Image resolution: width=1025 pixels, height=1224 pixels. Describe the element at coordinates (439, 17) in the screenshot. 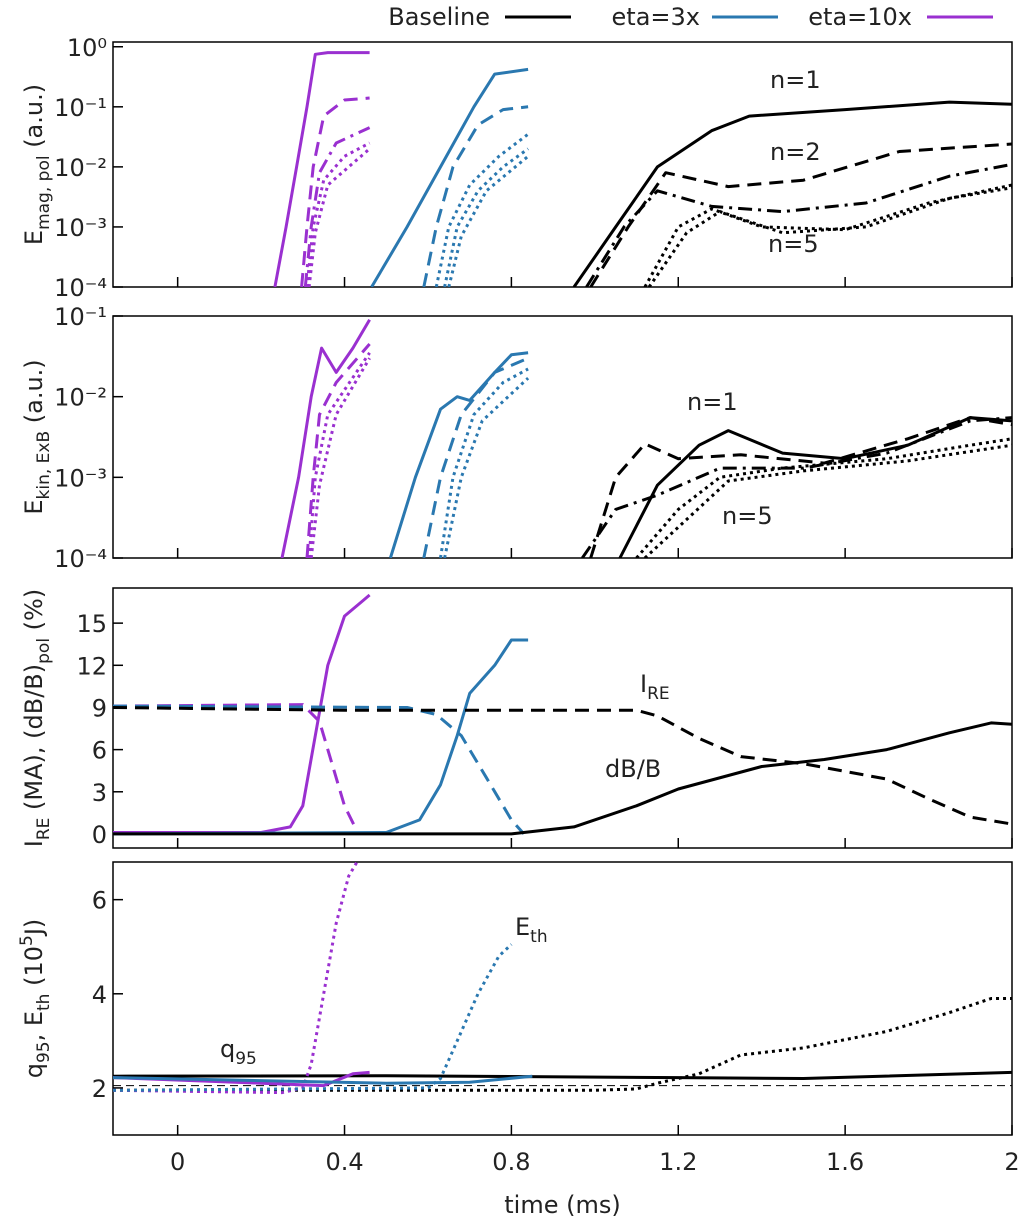

I see `legend-label: Baseline` at that location.